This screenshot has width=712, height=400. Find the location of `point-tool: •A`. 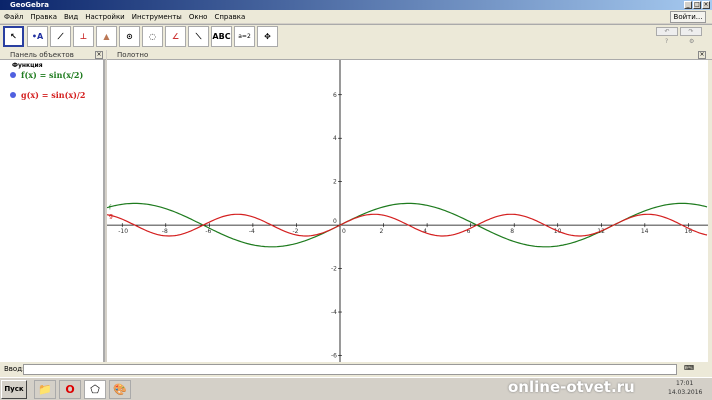

point-tool: •A is located at coordinates (37, 36).